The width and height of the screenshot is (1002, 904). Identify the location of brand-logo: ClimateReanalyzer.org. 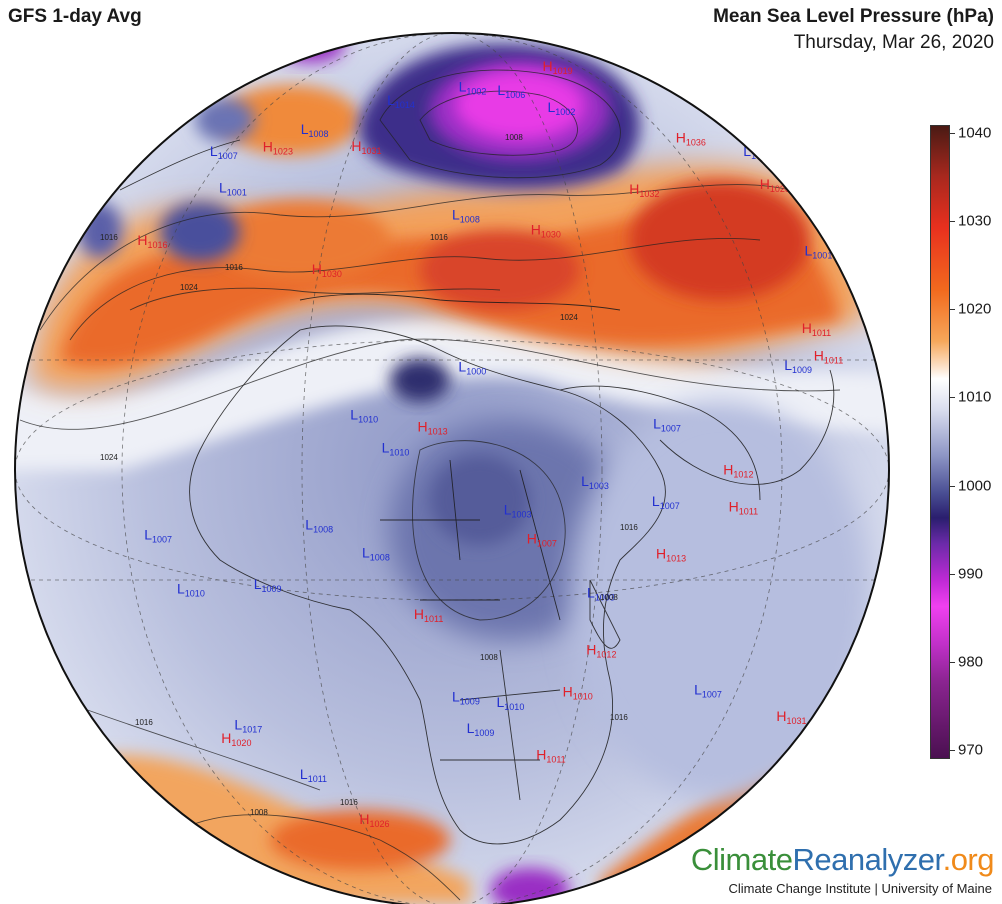
(842, 860).